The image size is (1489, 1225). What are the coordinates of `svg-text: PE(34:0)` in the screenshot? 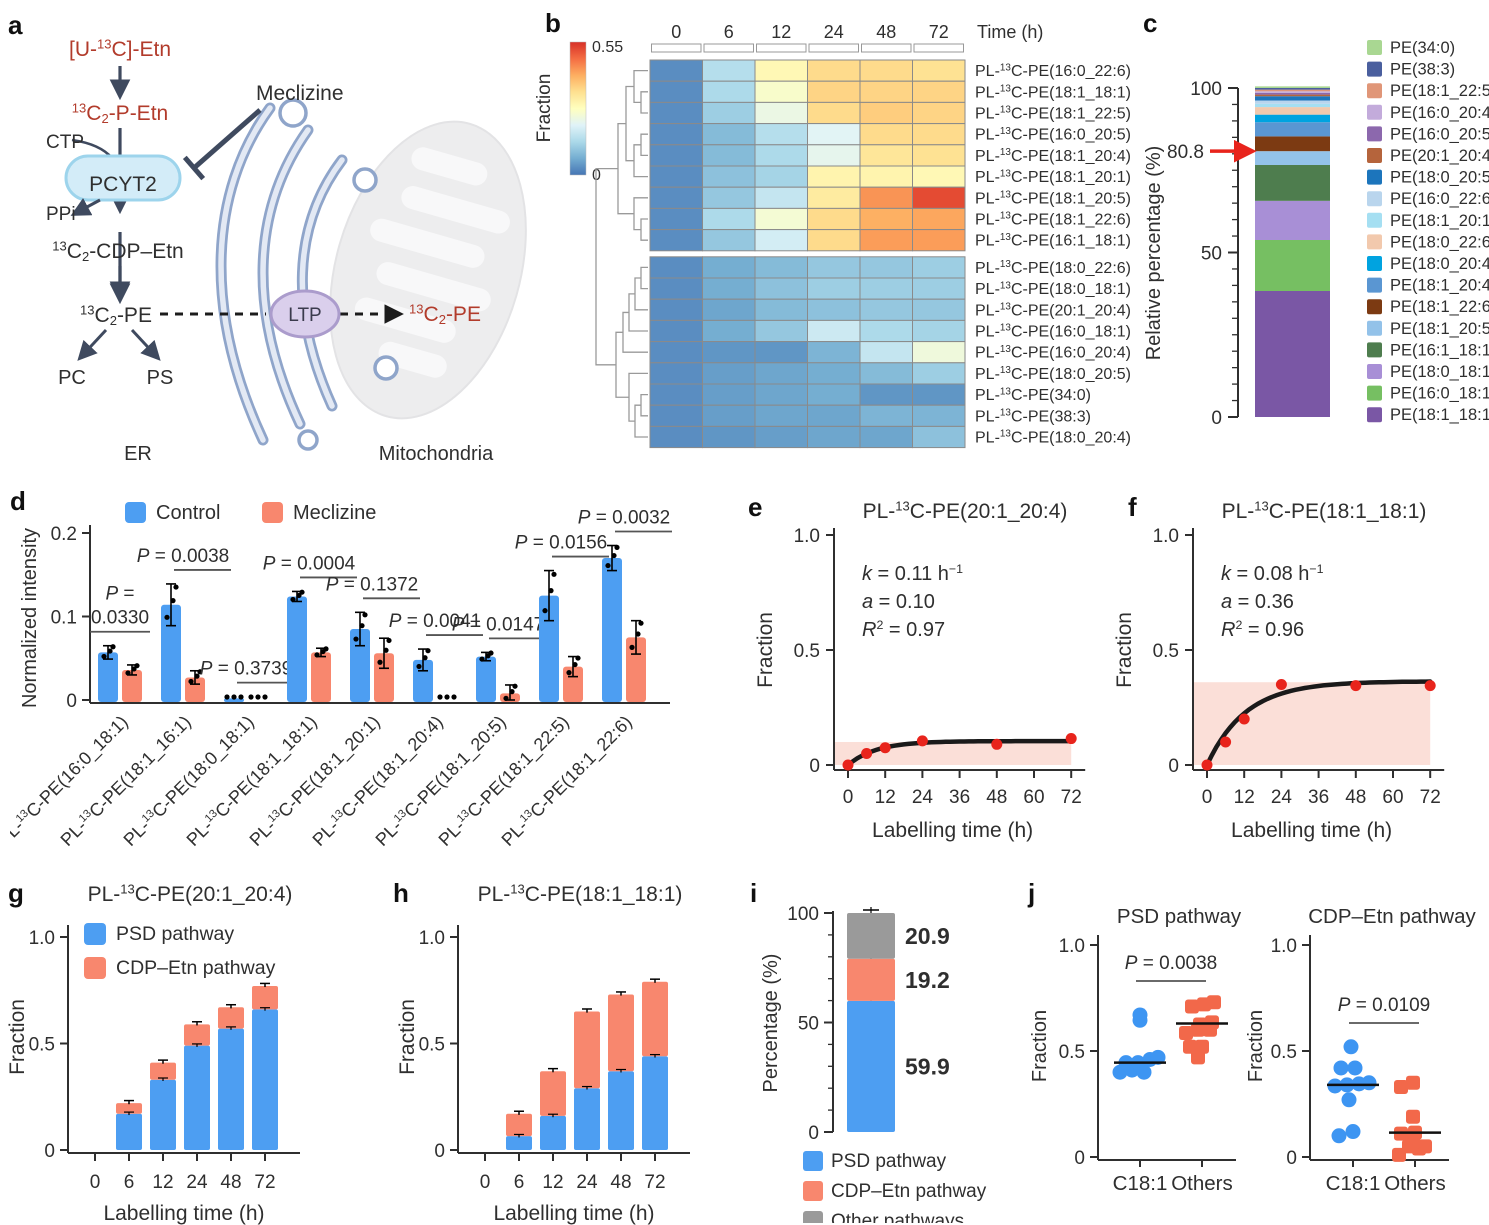 It's located at (1422, 48).